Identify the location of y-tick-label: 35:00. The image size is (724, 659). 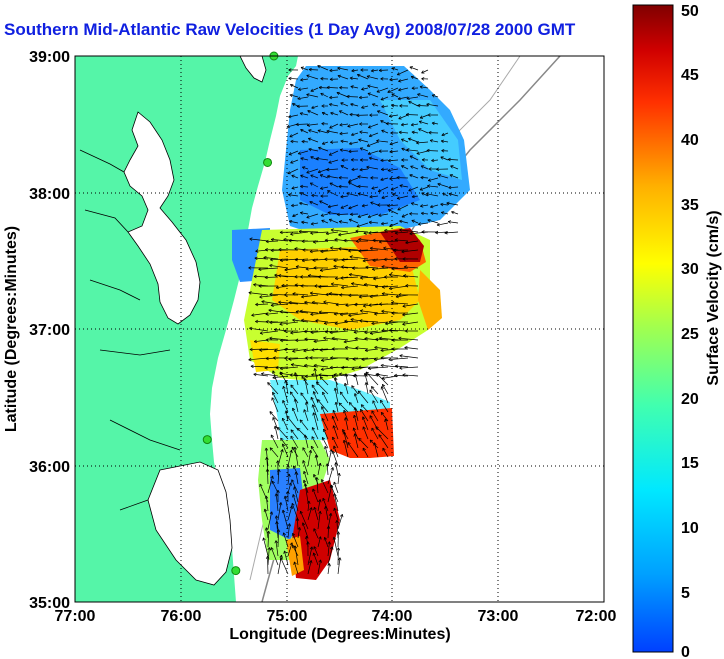
(49, 603).